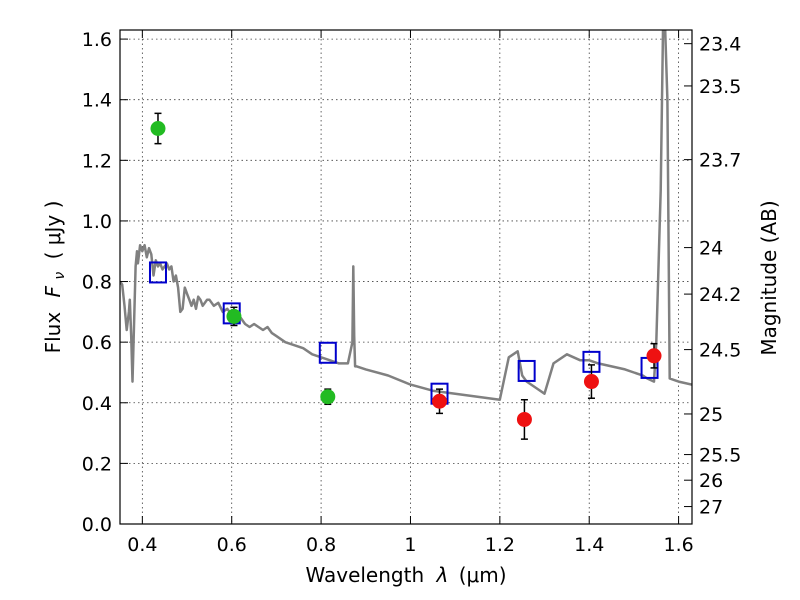 The image size is (800, 600). Describe the element at coordinates (97, 40) in the screenshot. I see `y-tick-label: 1.6` at that location.